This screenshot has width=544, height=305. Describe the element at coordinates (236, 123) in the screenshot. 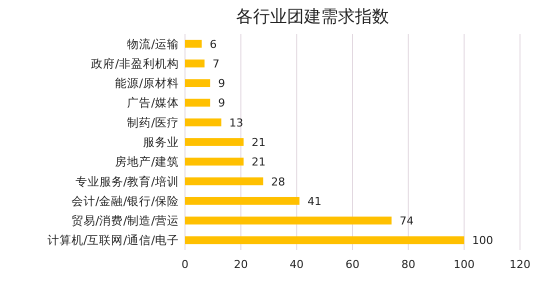

I see `data-label: 13` at that location.